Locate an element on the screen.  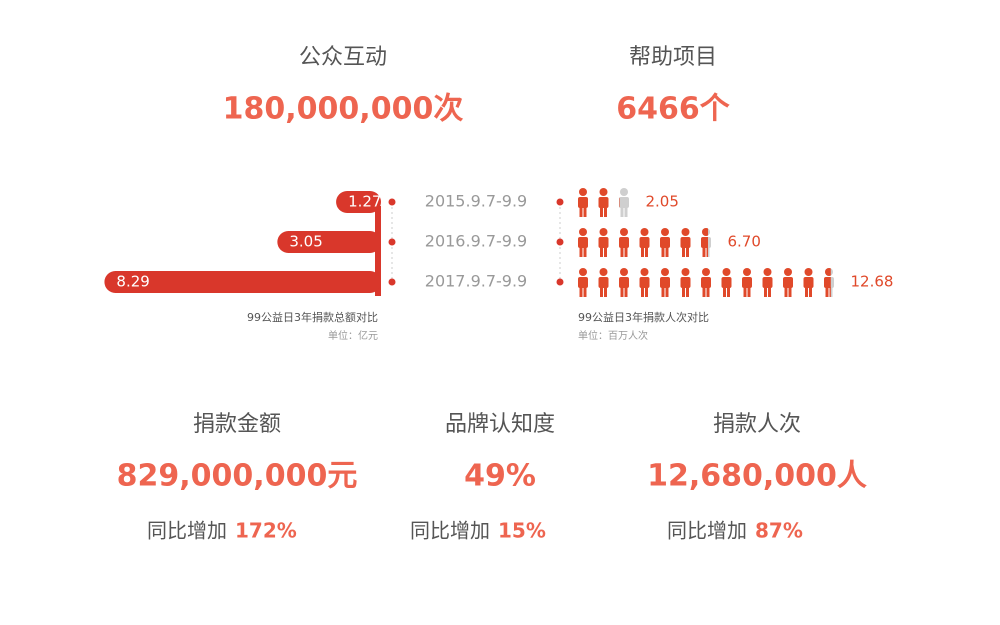
change-value: 172% is located at coordinates (266, 531).